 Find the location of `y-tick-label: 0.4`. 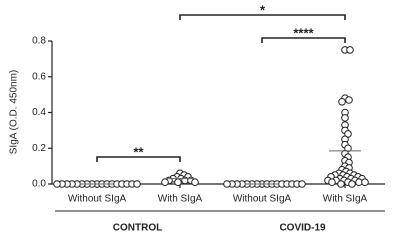

y-tick-label: 0.4 is located at coordinates (39, 112).